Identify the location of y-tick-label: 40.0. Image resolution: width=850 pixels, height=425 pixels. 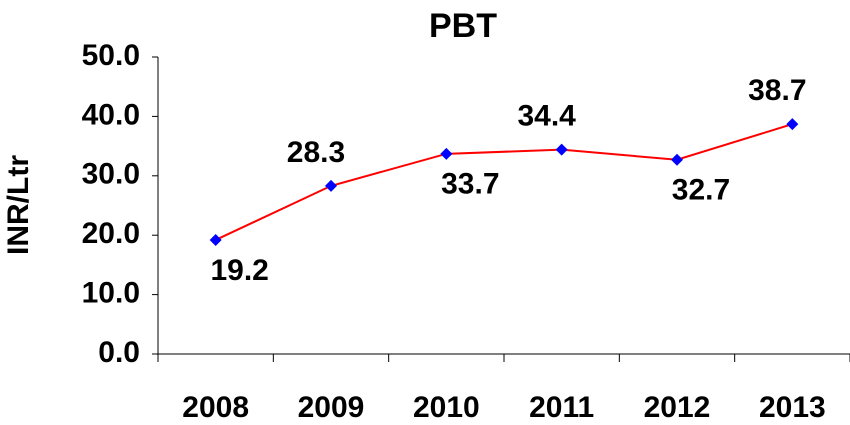
(111, 114).